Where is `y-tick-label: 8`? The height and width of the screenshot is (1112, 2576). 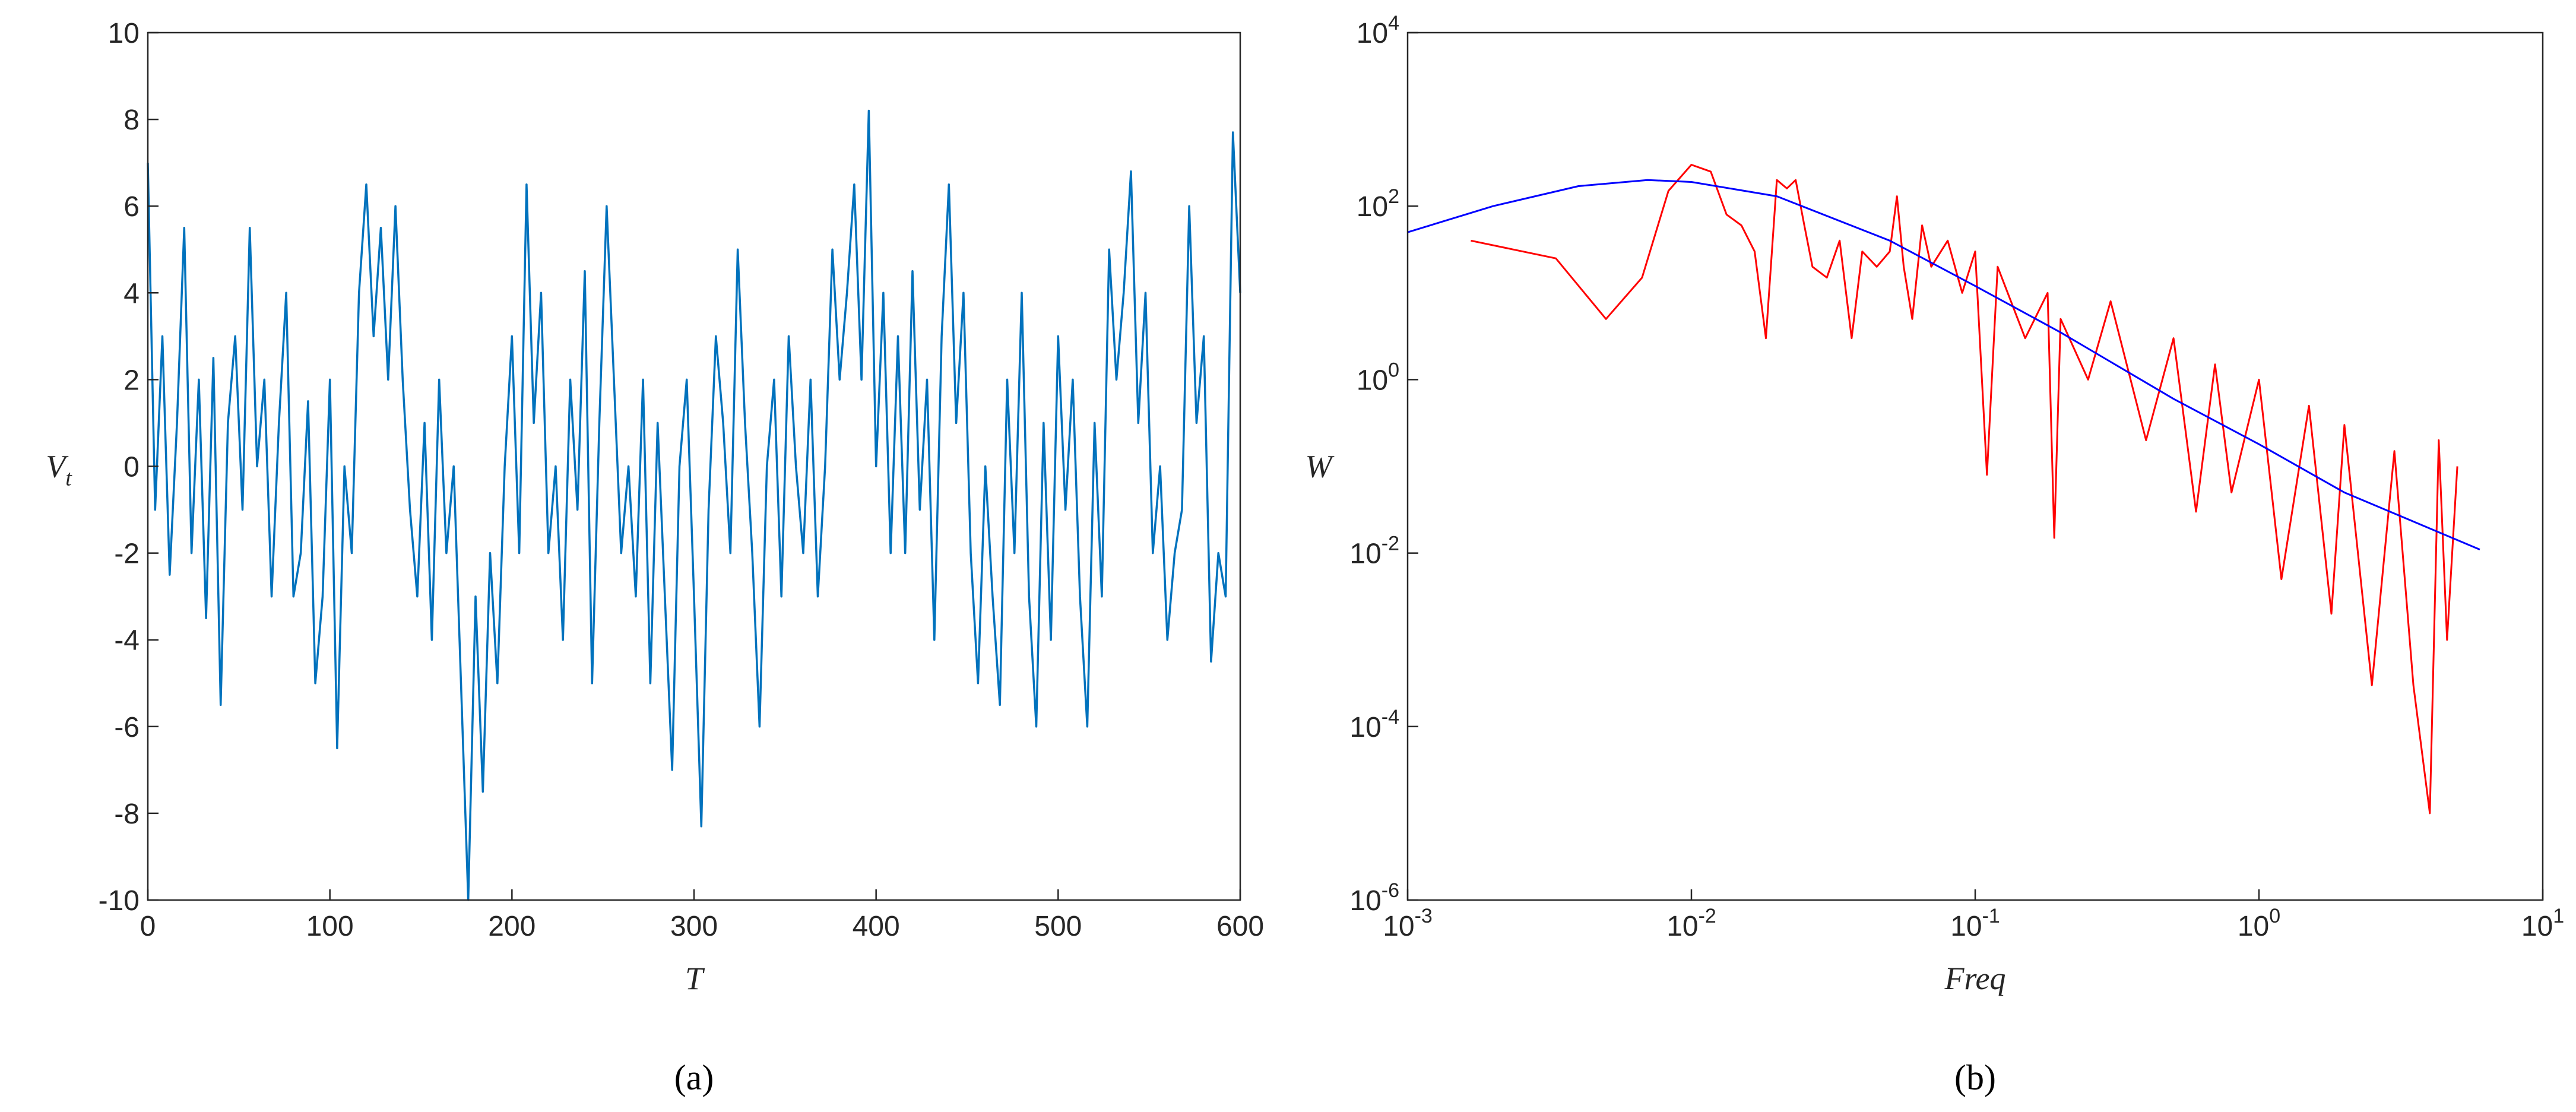 y-tick-label: 8 is located at coordinates (131, 120).